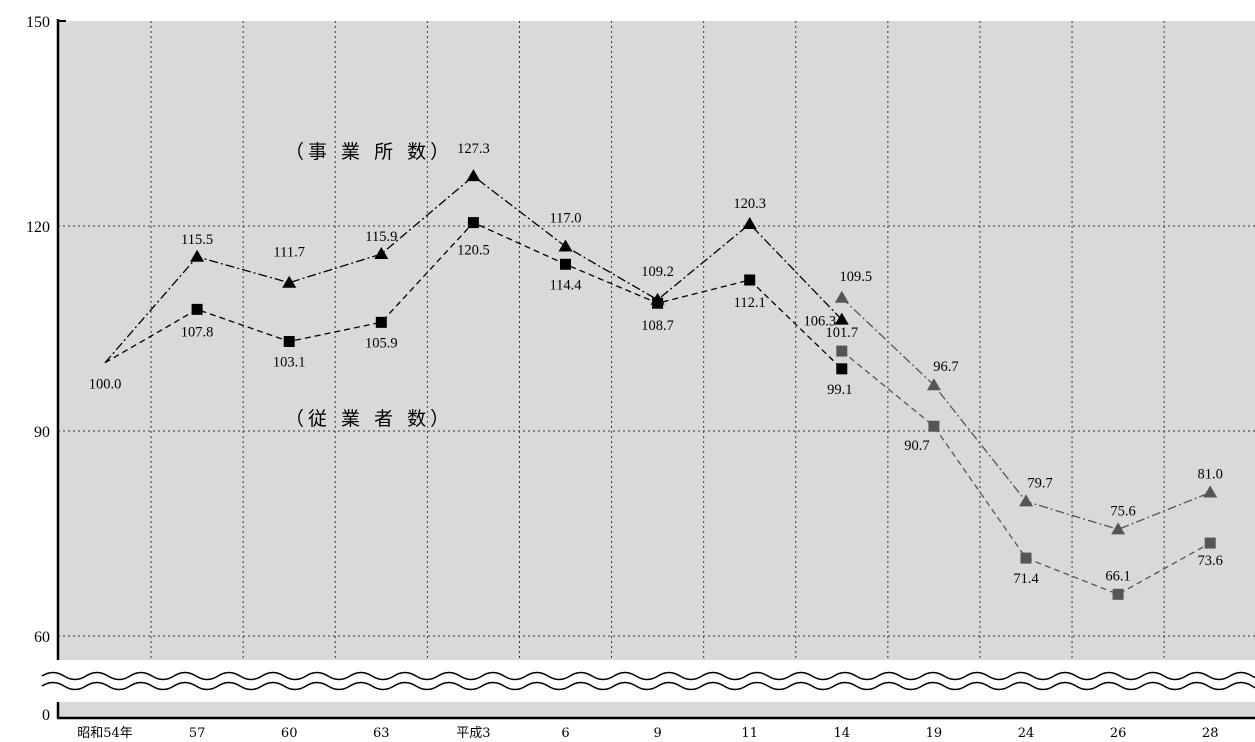  Describe the element at coordinates (38, 227) in the screenshot. I see `y-tick-label: 120` at that location.